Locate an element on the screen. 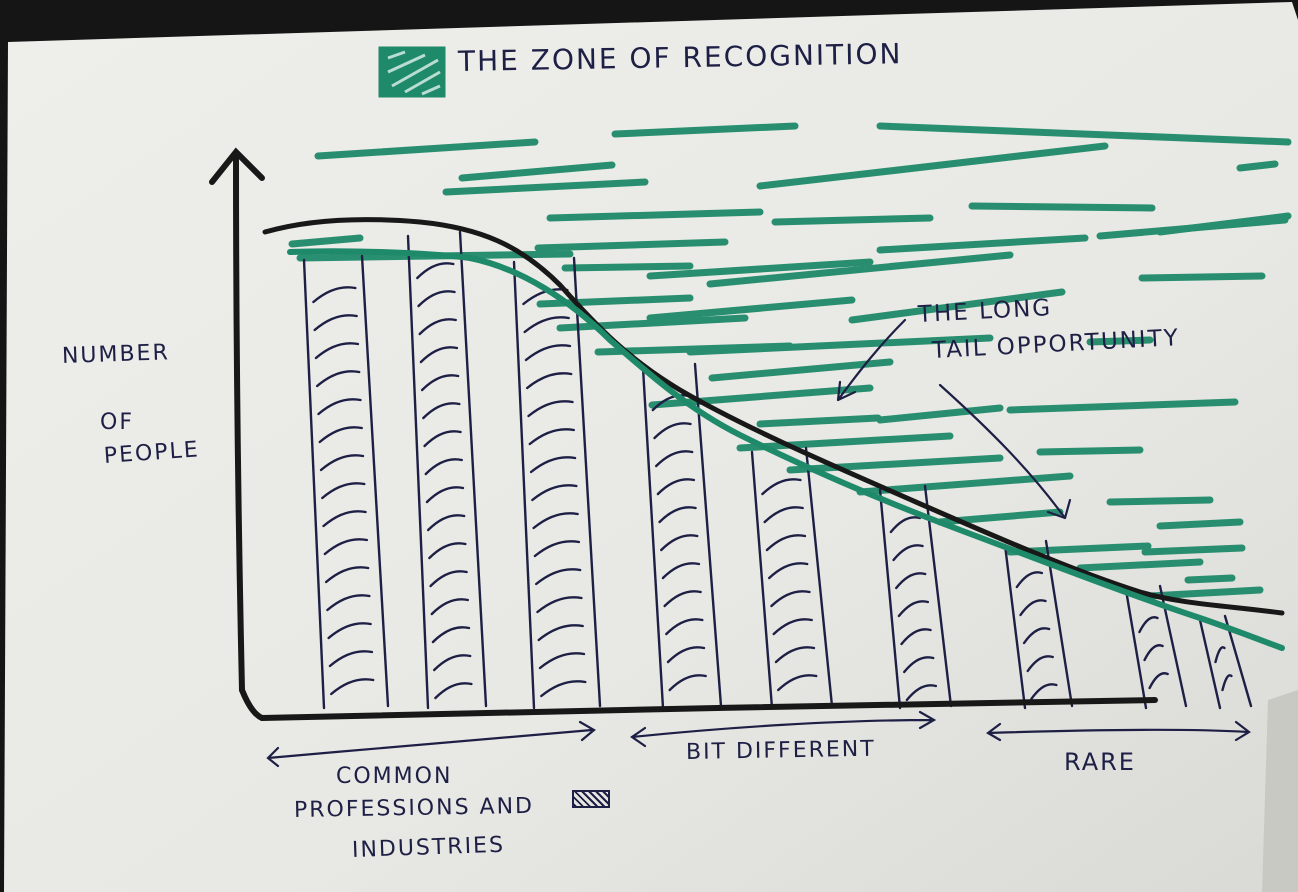 Image resolution: width=1298 pixels, height=892 pixels. legend-swatch is located at coordinates (412, 72).